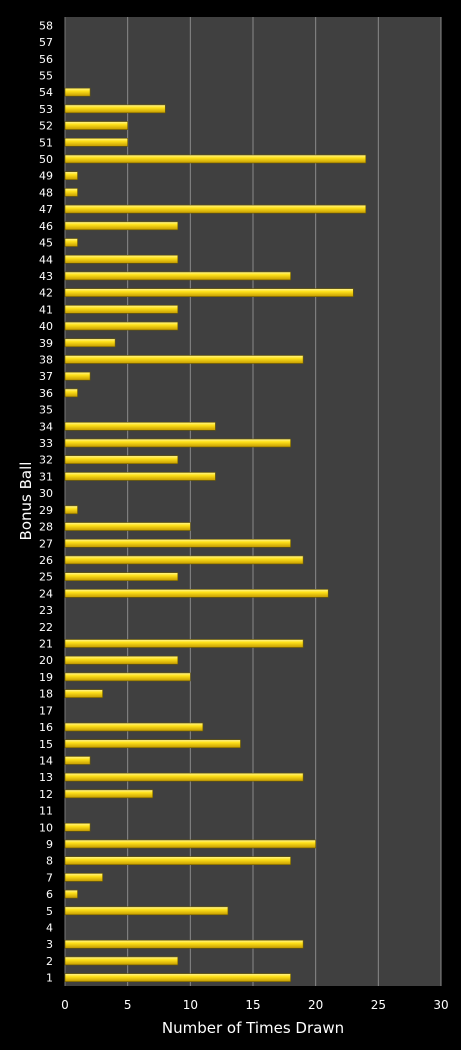 This screenshot has height=1050, width=461. Describe the element at coordinates (46, 393) in the screenshot. I see `y-tick-36: 36` at that location.